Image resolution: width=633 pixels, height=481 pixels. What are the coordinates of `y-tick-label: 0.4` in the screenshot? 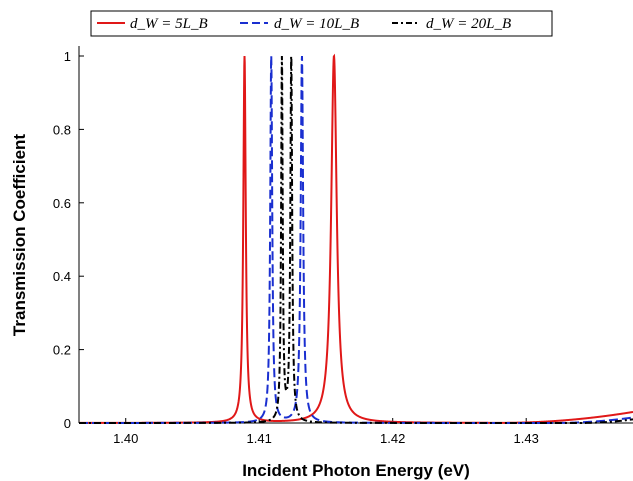 It's located at (62, 276).